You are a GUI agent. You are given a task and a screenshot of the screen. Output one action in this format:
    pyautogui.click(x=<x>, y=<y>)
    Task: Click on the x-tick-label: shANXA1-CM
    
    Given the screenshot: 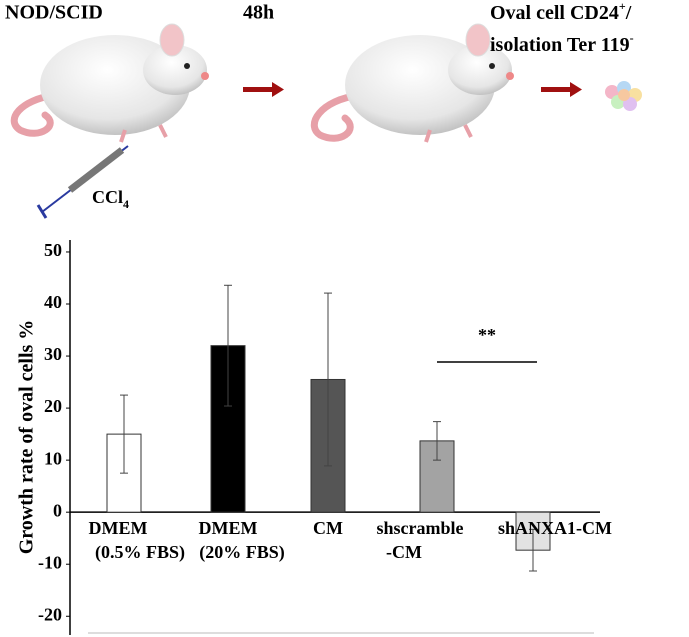 What is the action you would take?
    pyautogui.click(x=555, y=528)
    